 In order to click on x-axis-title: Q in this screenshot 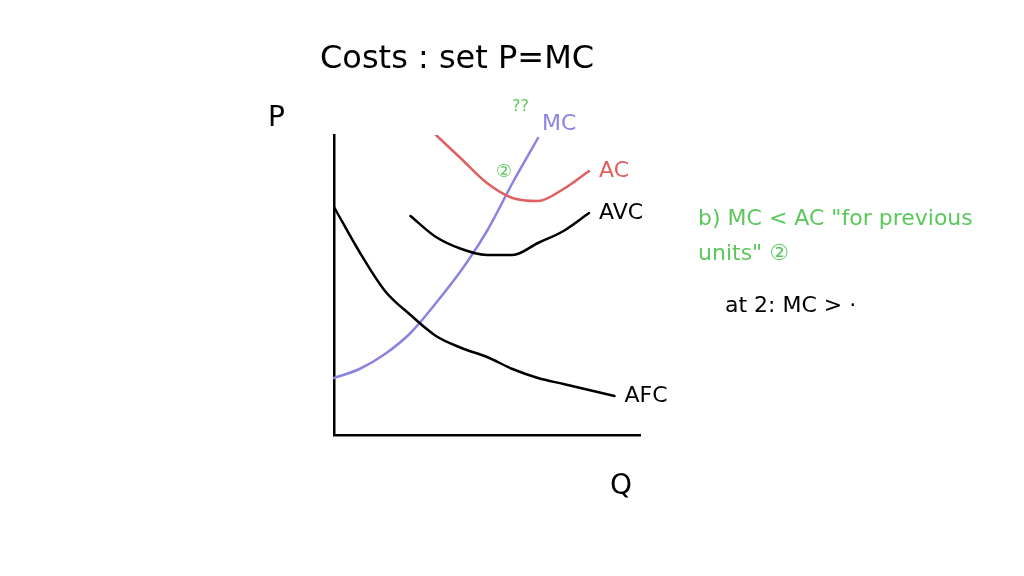, I will do `click(621, 484)`.